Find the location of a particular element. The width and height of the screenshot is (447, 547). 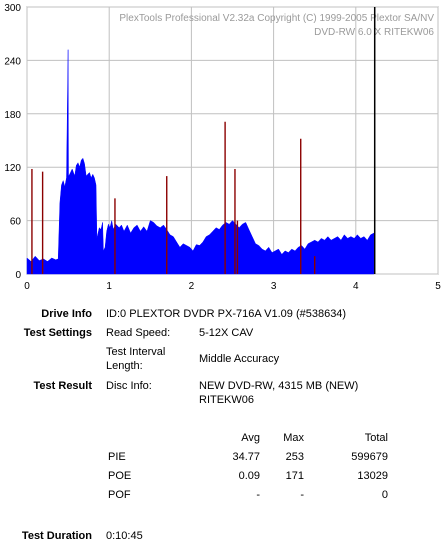

disc-info-line1: NEW DVD-RW, 4315 MB (NEW) is located at coordinates (279, 386).